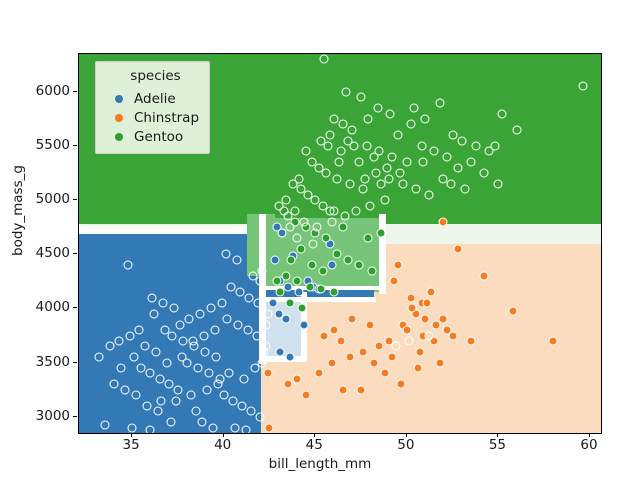 The height and width of the screenshot is (480, 640). Describe the element at coordinates (52, 361) in the screenshot. I see `y-tick-label: 3500` at that location.